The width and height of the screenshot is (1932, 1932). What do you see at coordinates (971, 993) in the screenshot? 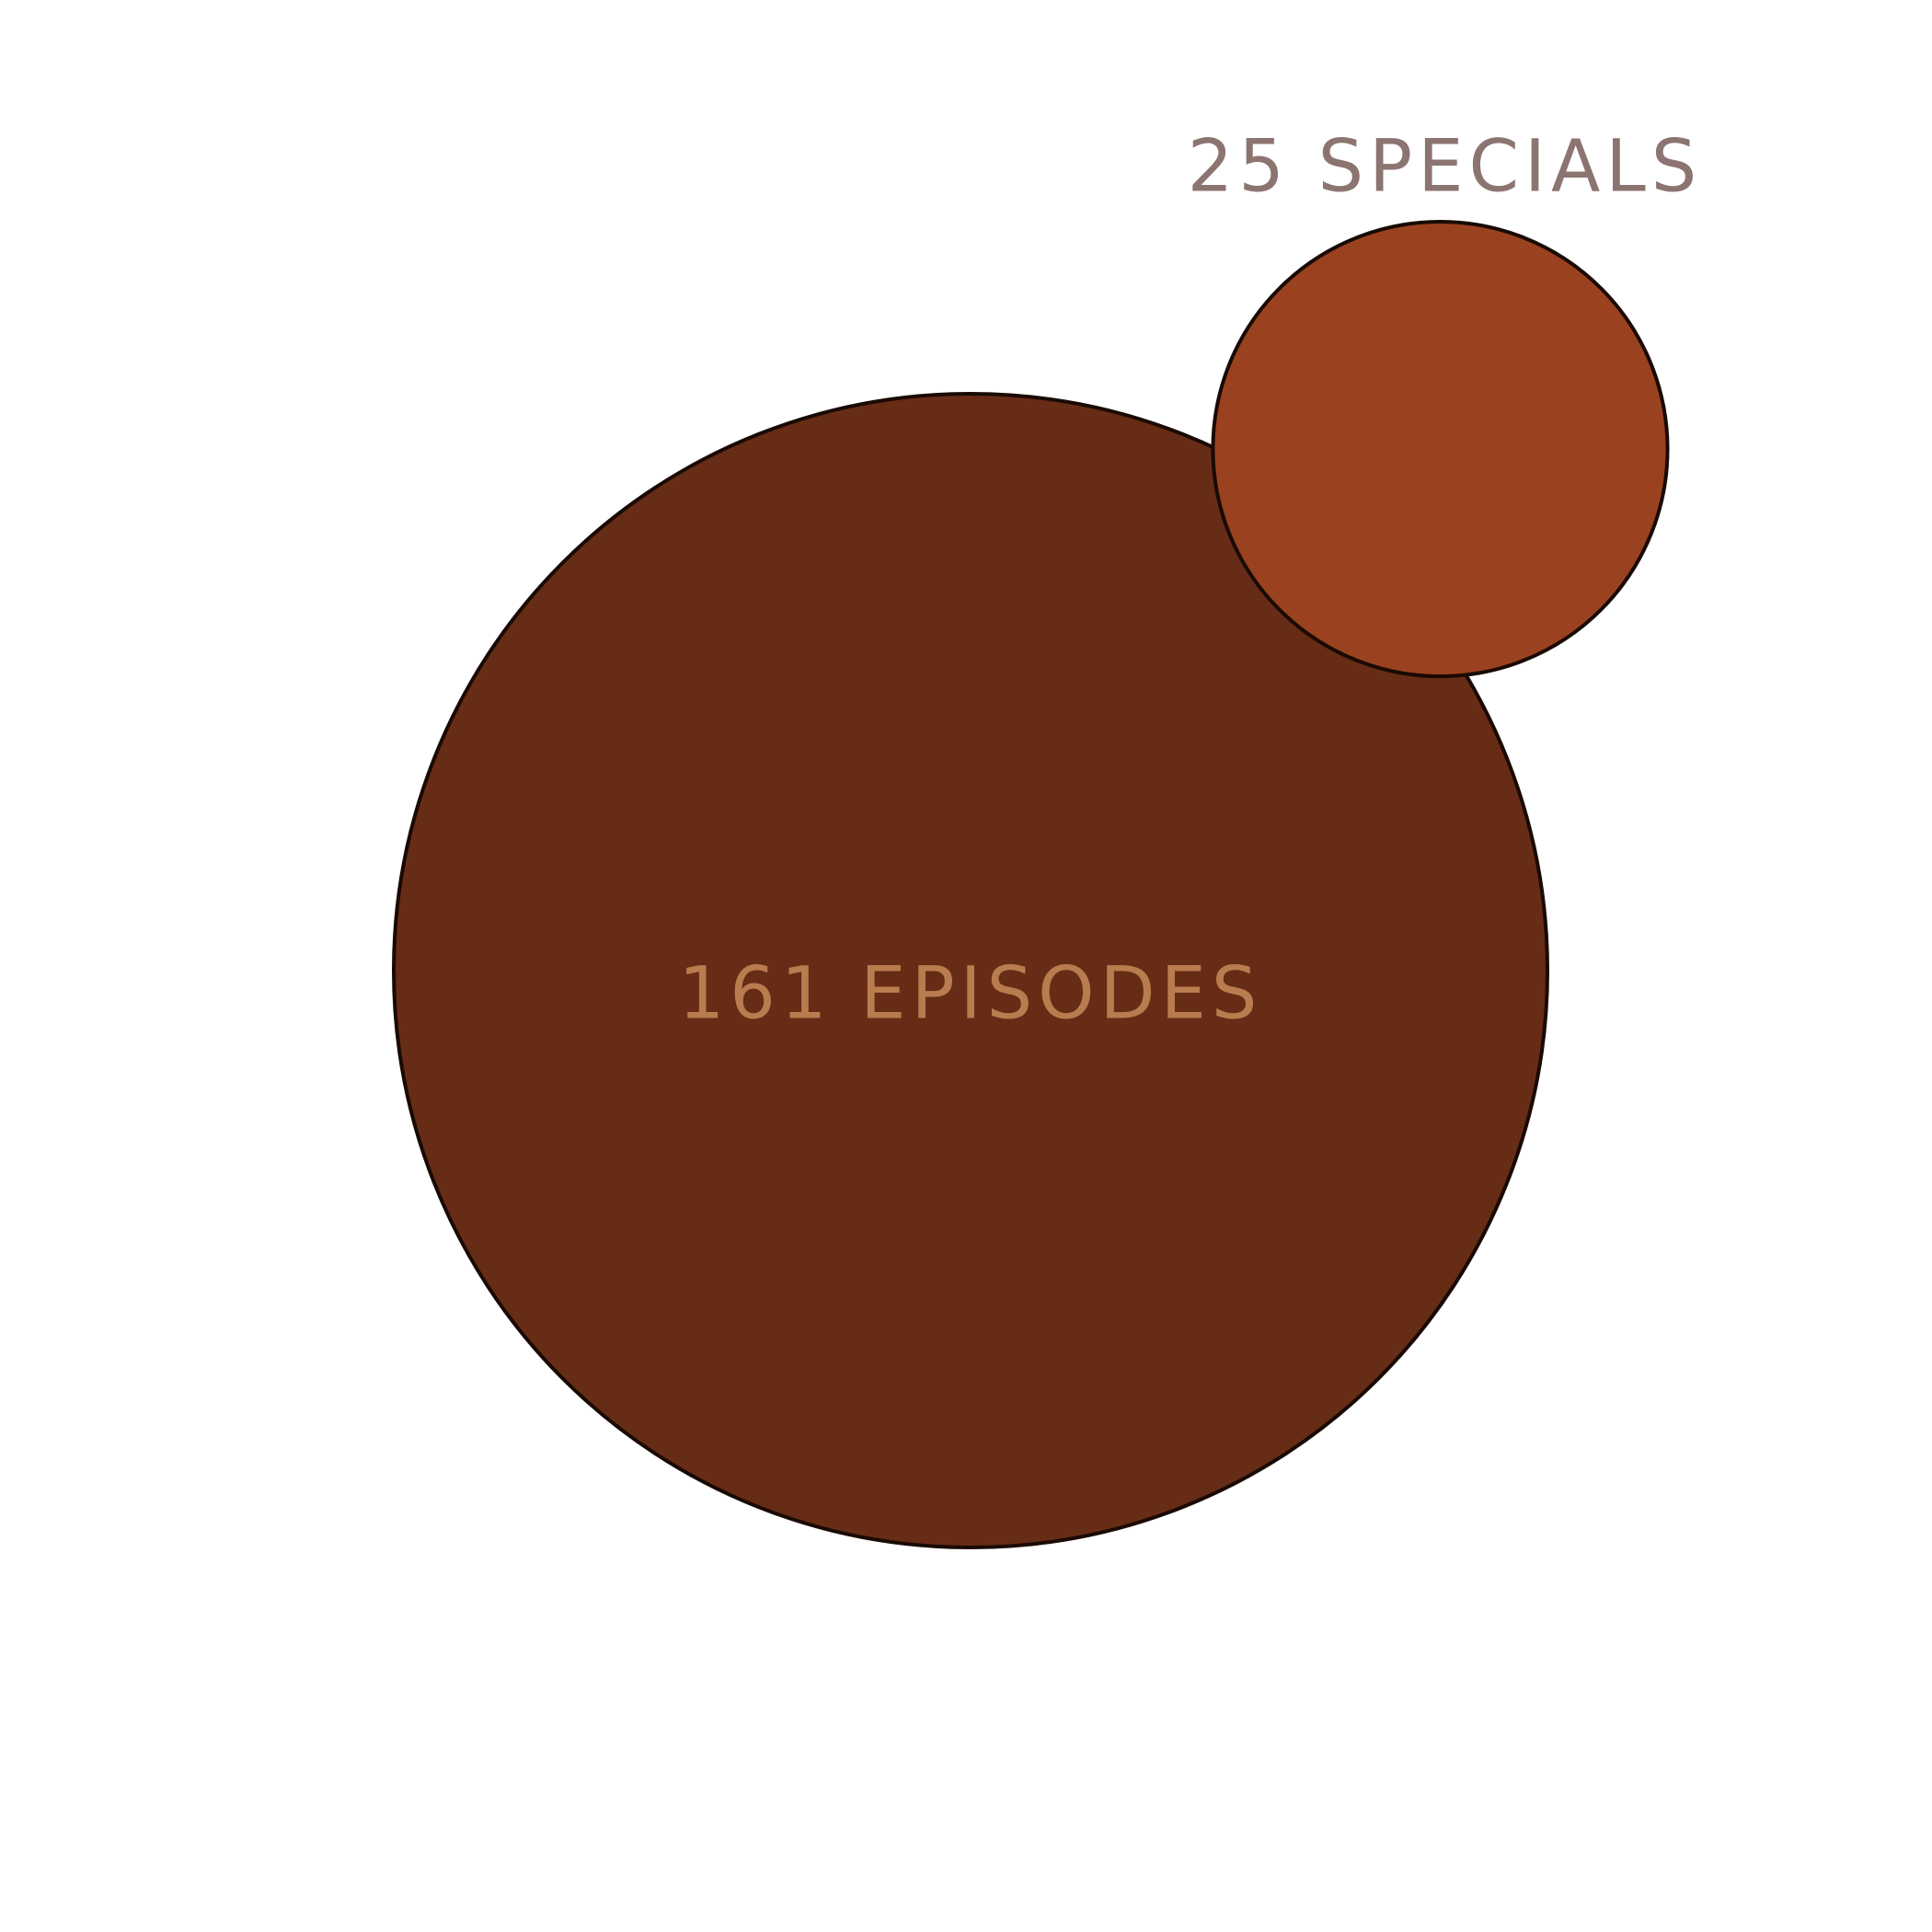
I see `bubble-label-0: 161 EPISODES` at bounding box center [971, 993].